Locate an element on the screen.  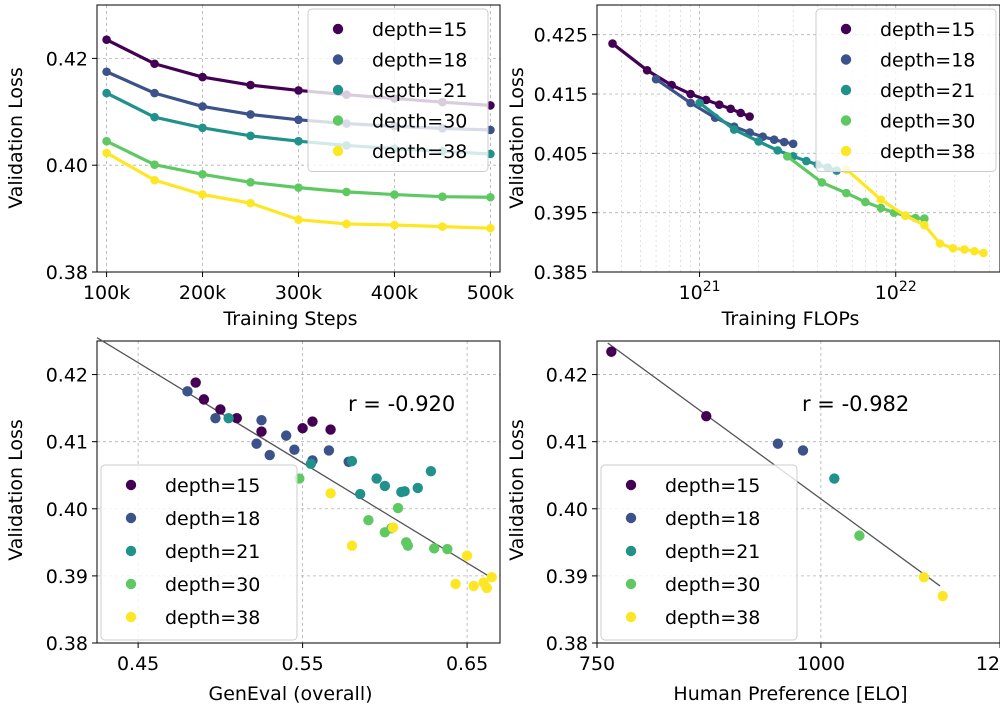
legend-label: depth=15 is located at coordinates (712, 486).